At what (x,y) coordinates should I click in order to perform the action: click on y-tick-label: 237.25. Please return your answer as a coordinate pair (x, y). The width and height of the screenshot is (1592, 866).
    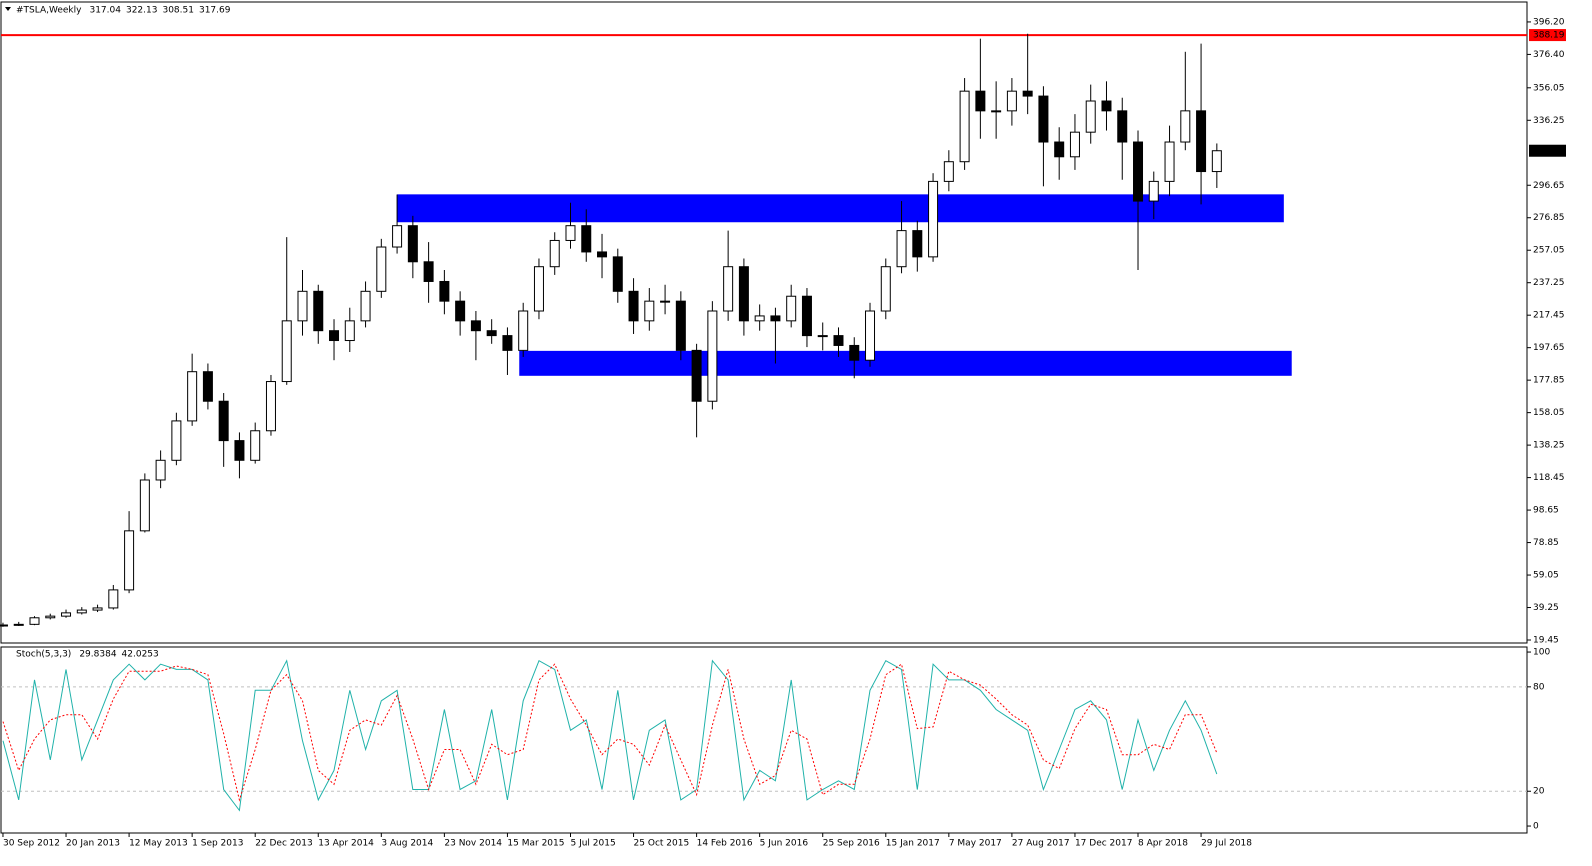
    Looking at the image, I should click on (1549, 283).